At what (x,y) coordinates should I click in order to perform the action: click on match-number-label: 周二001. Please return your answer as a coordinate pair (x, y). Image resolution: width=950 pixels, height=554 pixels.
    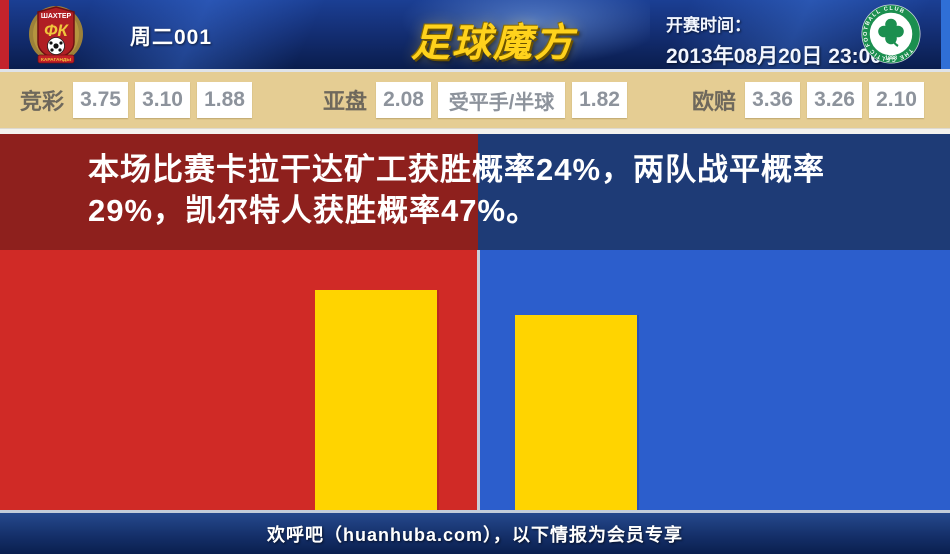
    Looking at the image, I should click on (171, 37).